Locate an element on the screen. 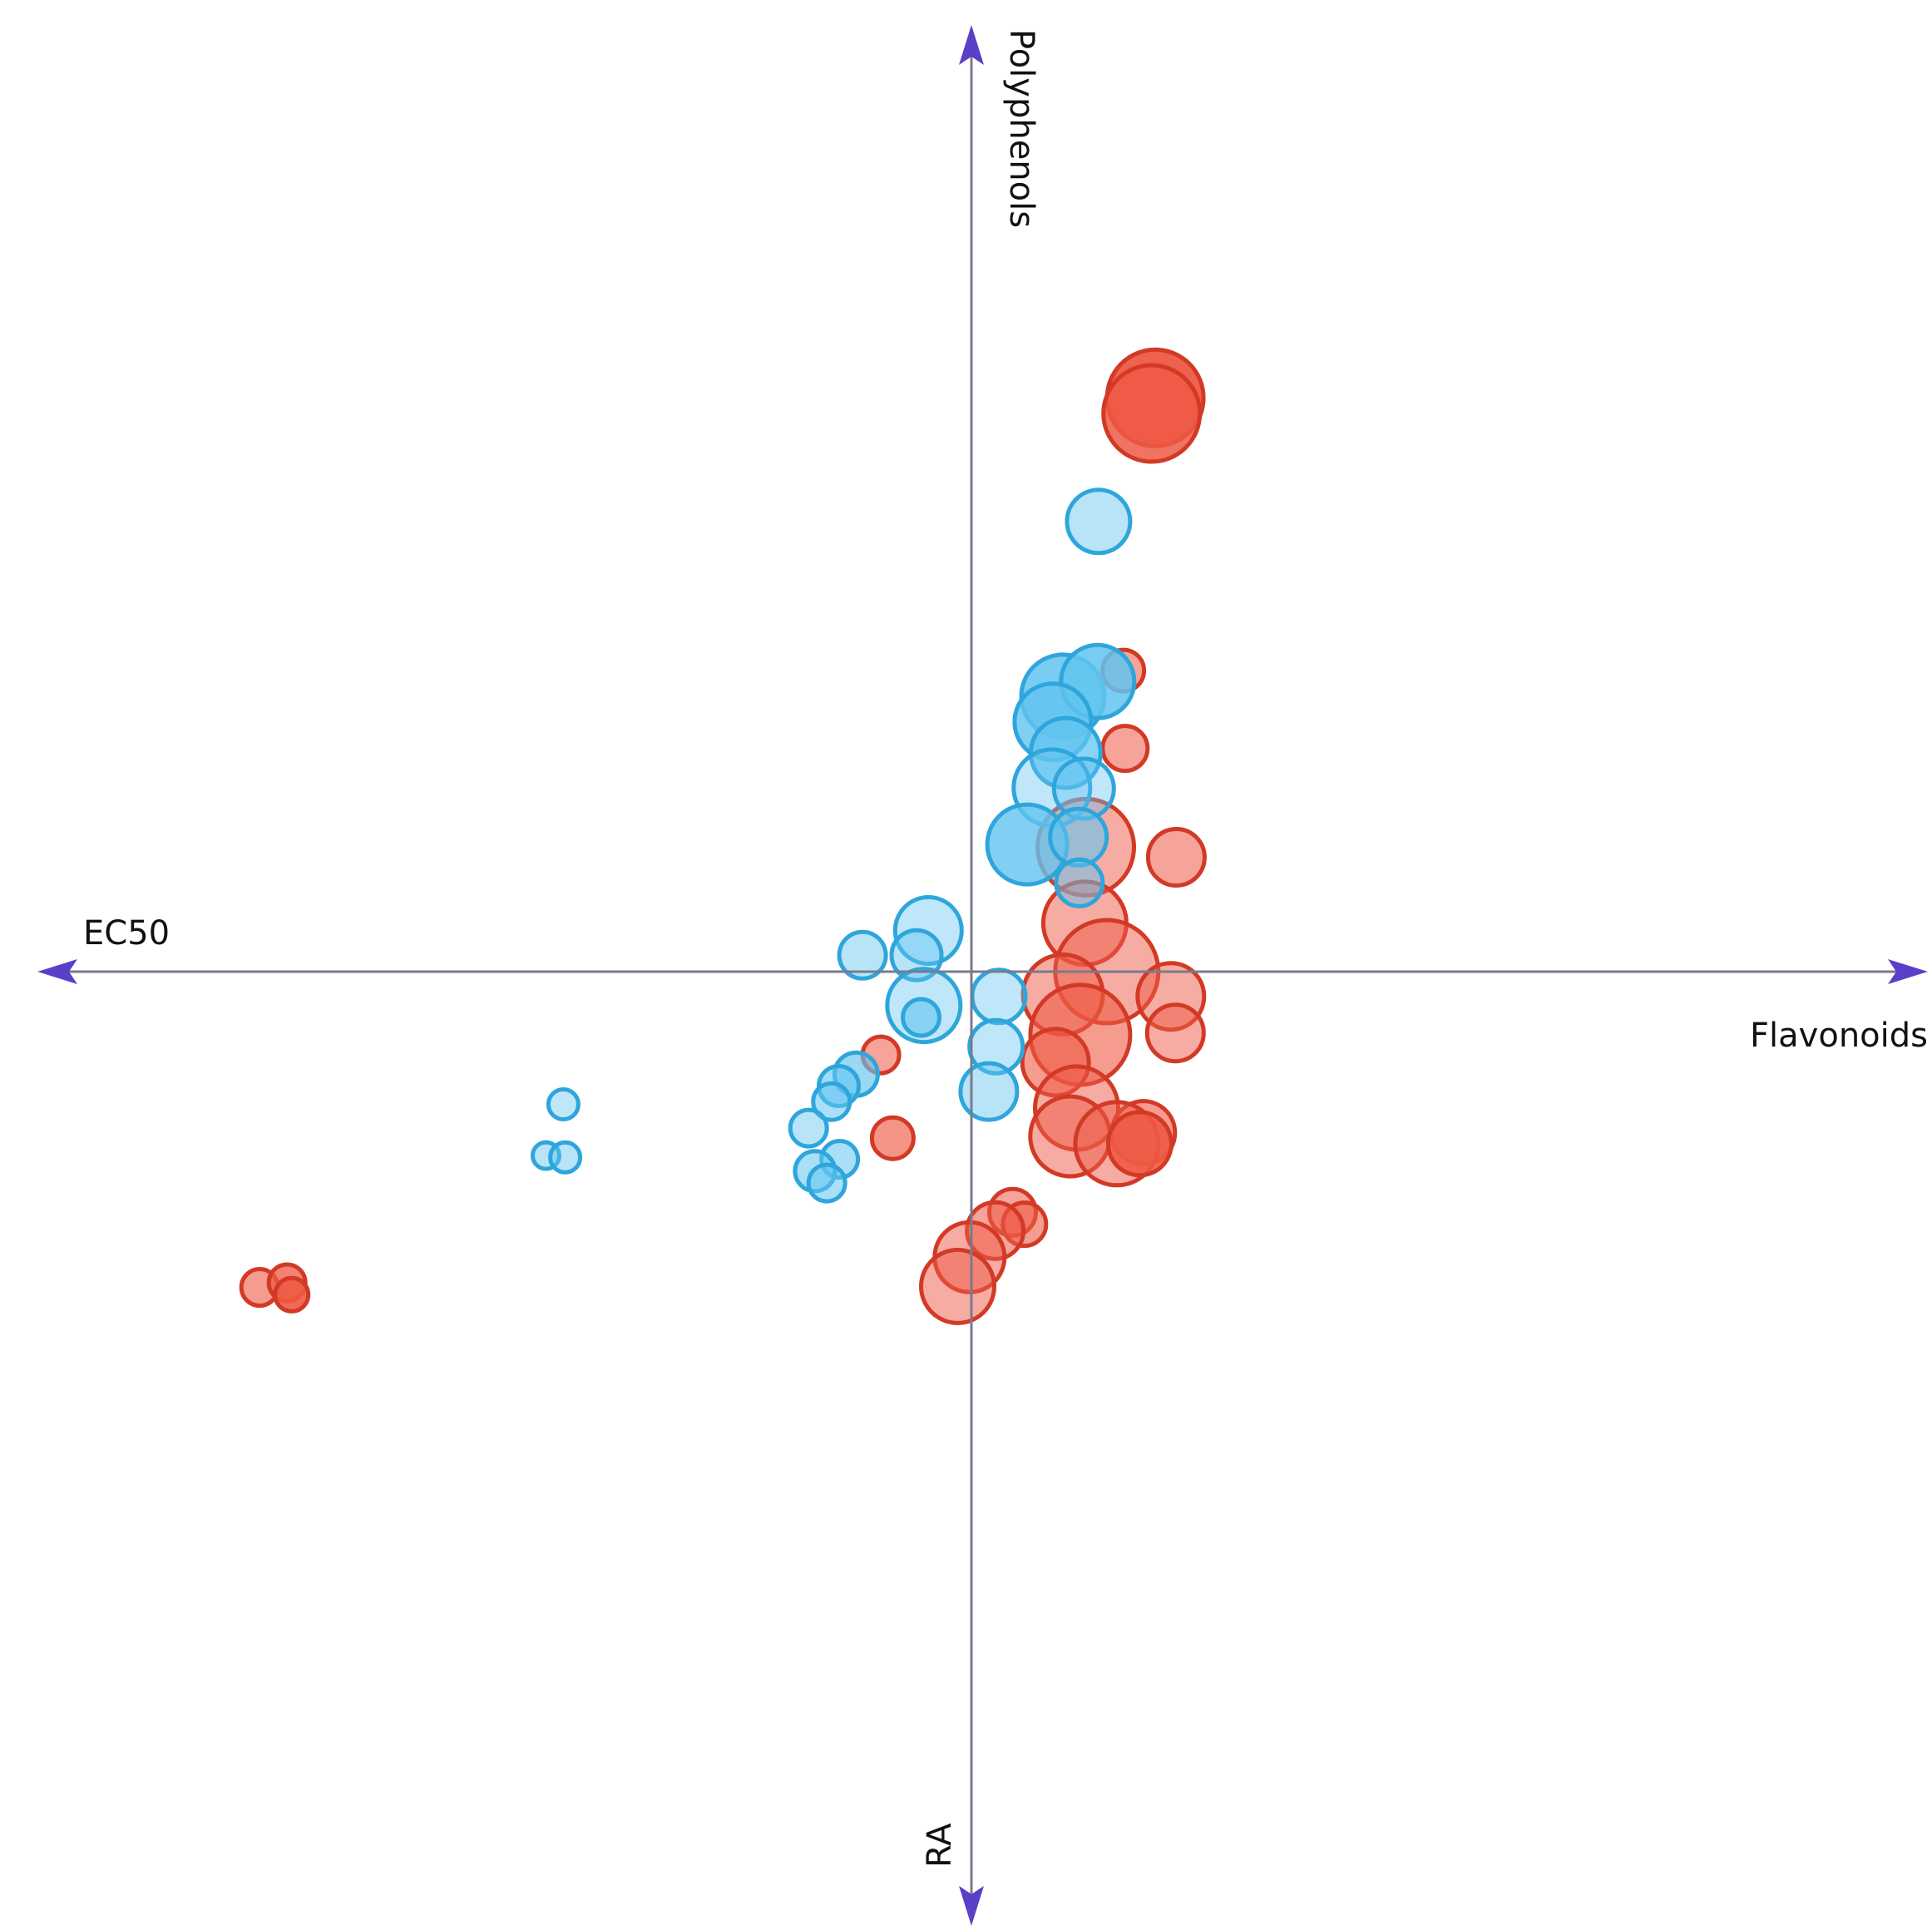 The image size is (1932, 1930). axis-label-ec50: EC50 is located at coordinates (126, 934).